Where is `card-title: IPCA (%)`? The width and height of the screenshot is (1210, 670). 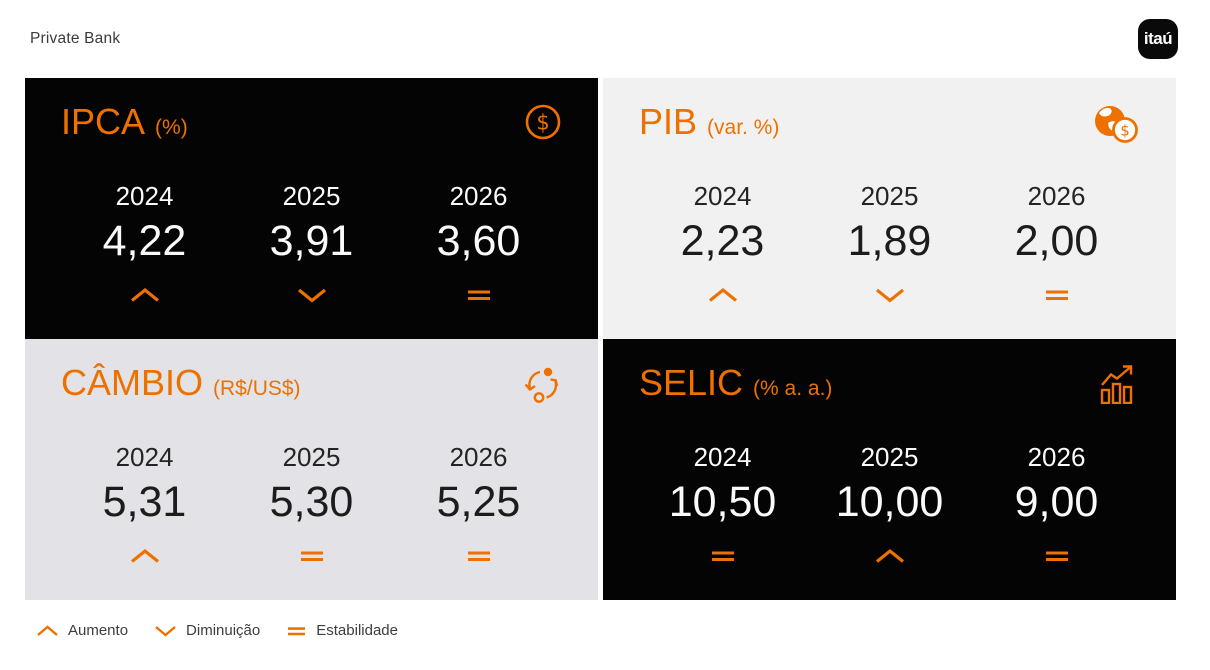
card-title: IPCA (%) is located at coordinates (124, 122).